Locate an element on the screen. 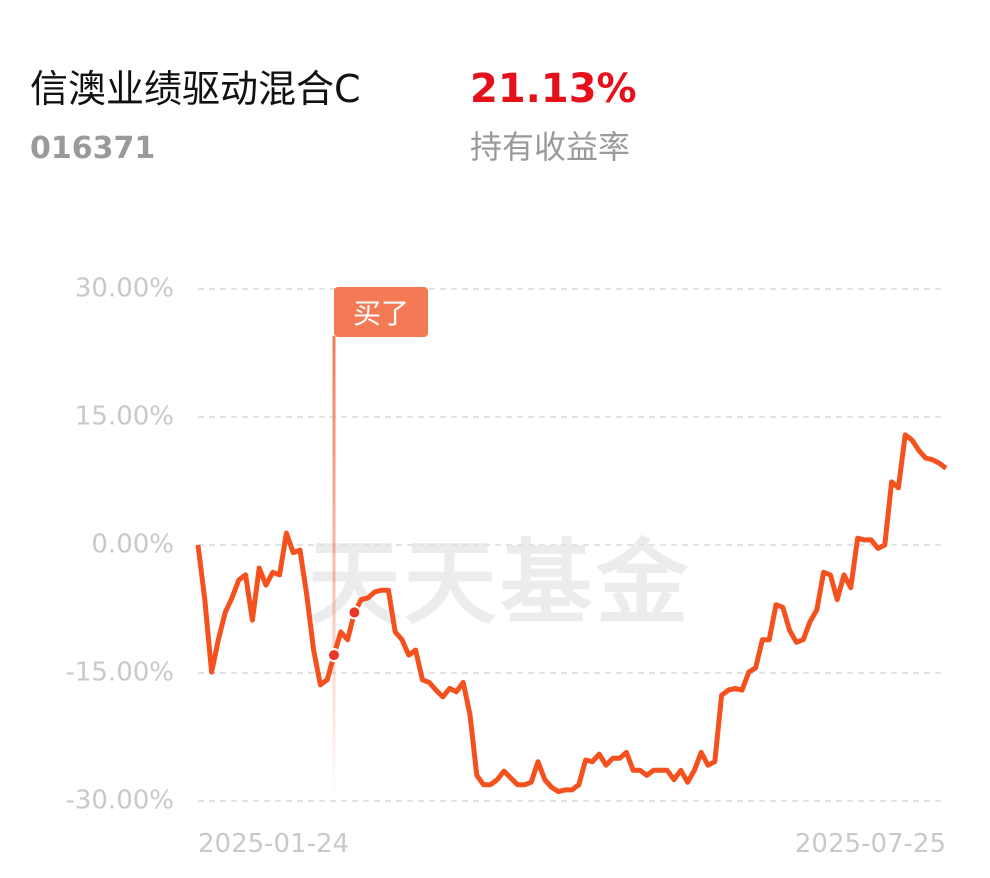  buy-badge-text: 买了 is located at coordinates (381, 313).